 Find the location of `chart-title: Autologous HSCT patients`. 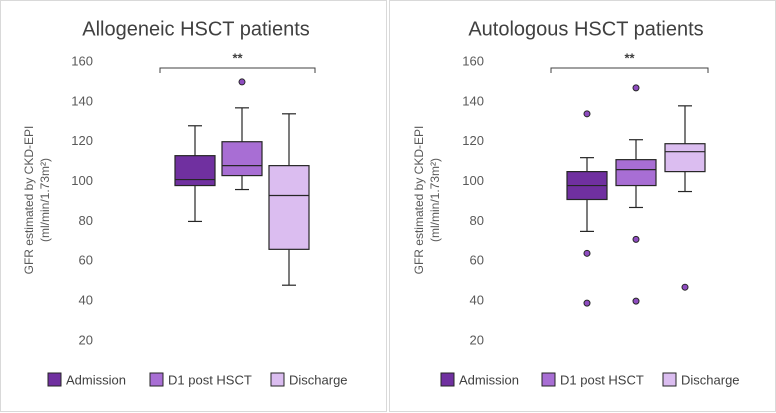

chart-title: Autologous HSCT patients is located at coordinates (585, 29).